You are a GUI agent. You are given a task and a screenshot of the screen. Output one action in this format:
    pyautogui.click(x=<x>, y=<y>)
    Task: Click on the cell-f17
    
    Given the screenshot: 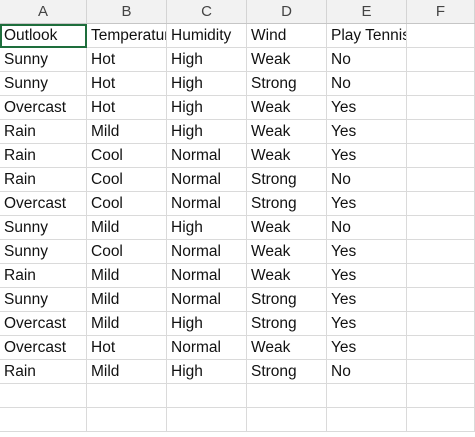 What is the action you would take?
    pyautogui.click(x=441, y=420)
    